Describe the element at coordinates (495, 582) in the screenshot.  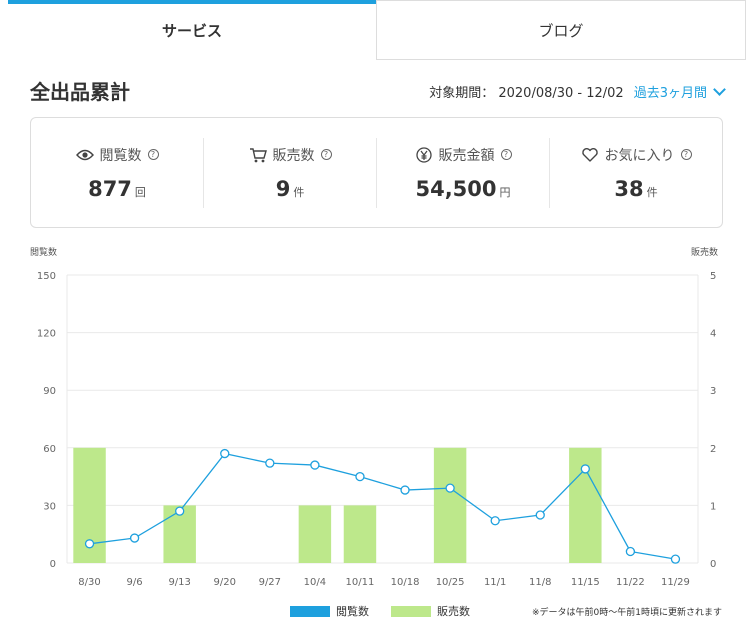
I see `x-tick-label: 11/1` at that location.